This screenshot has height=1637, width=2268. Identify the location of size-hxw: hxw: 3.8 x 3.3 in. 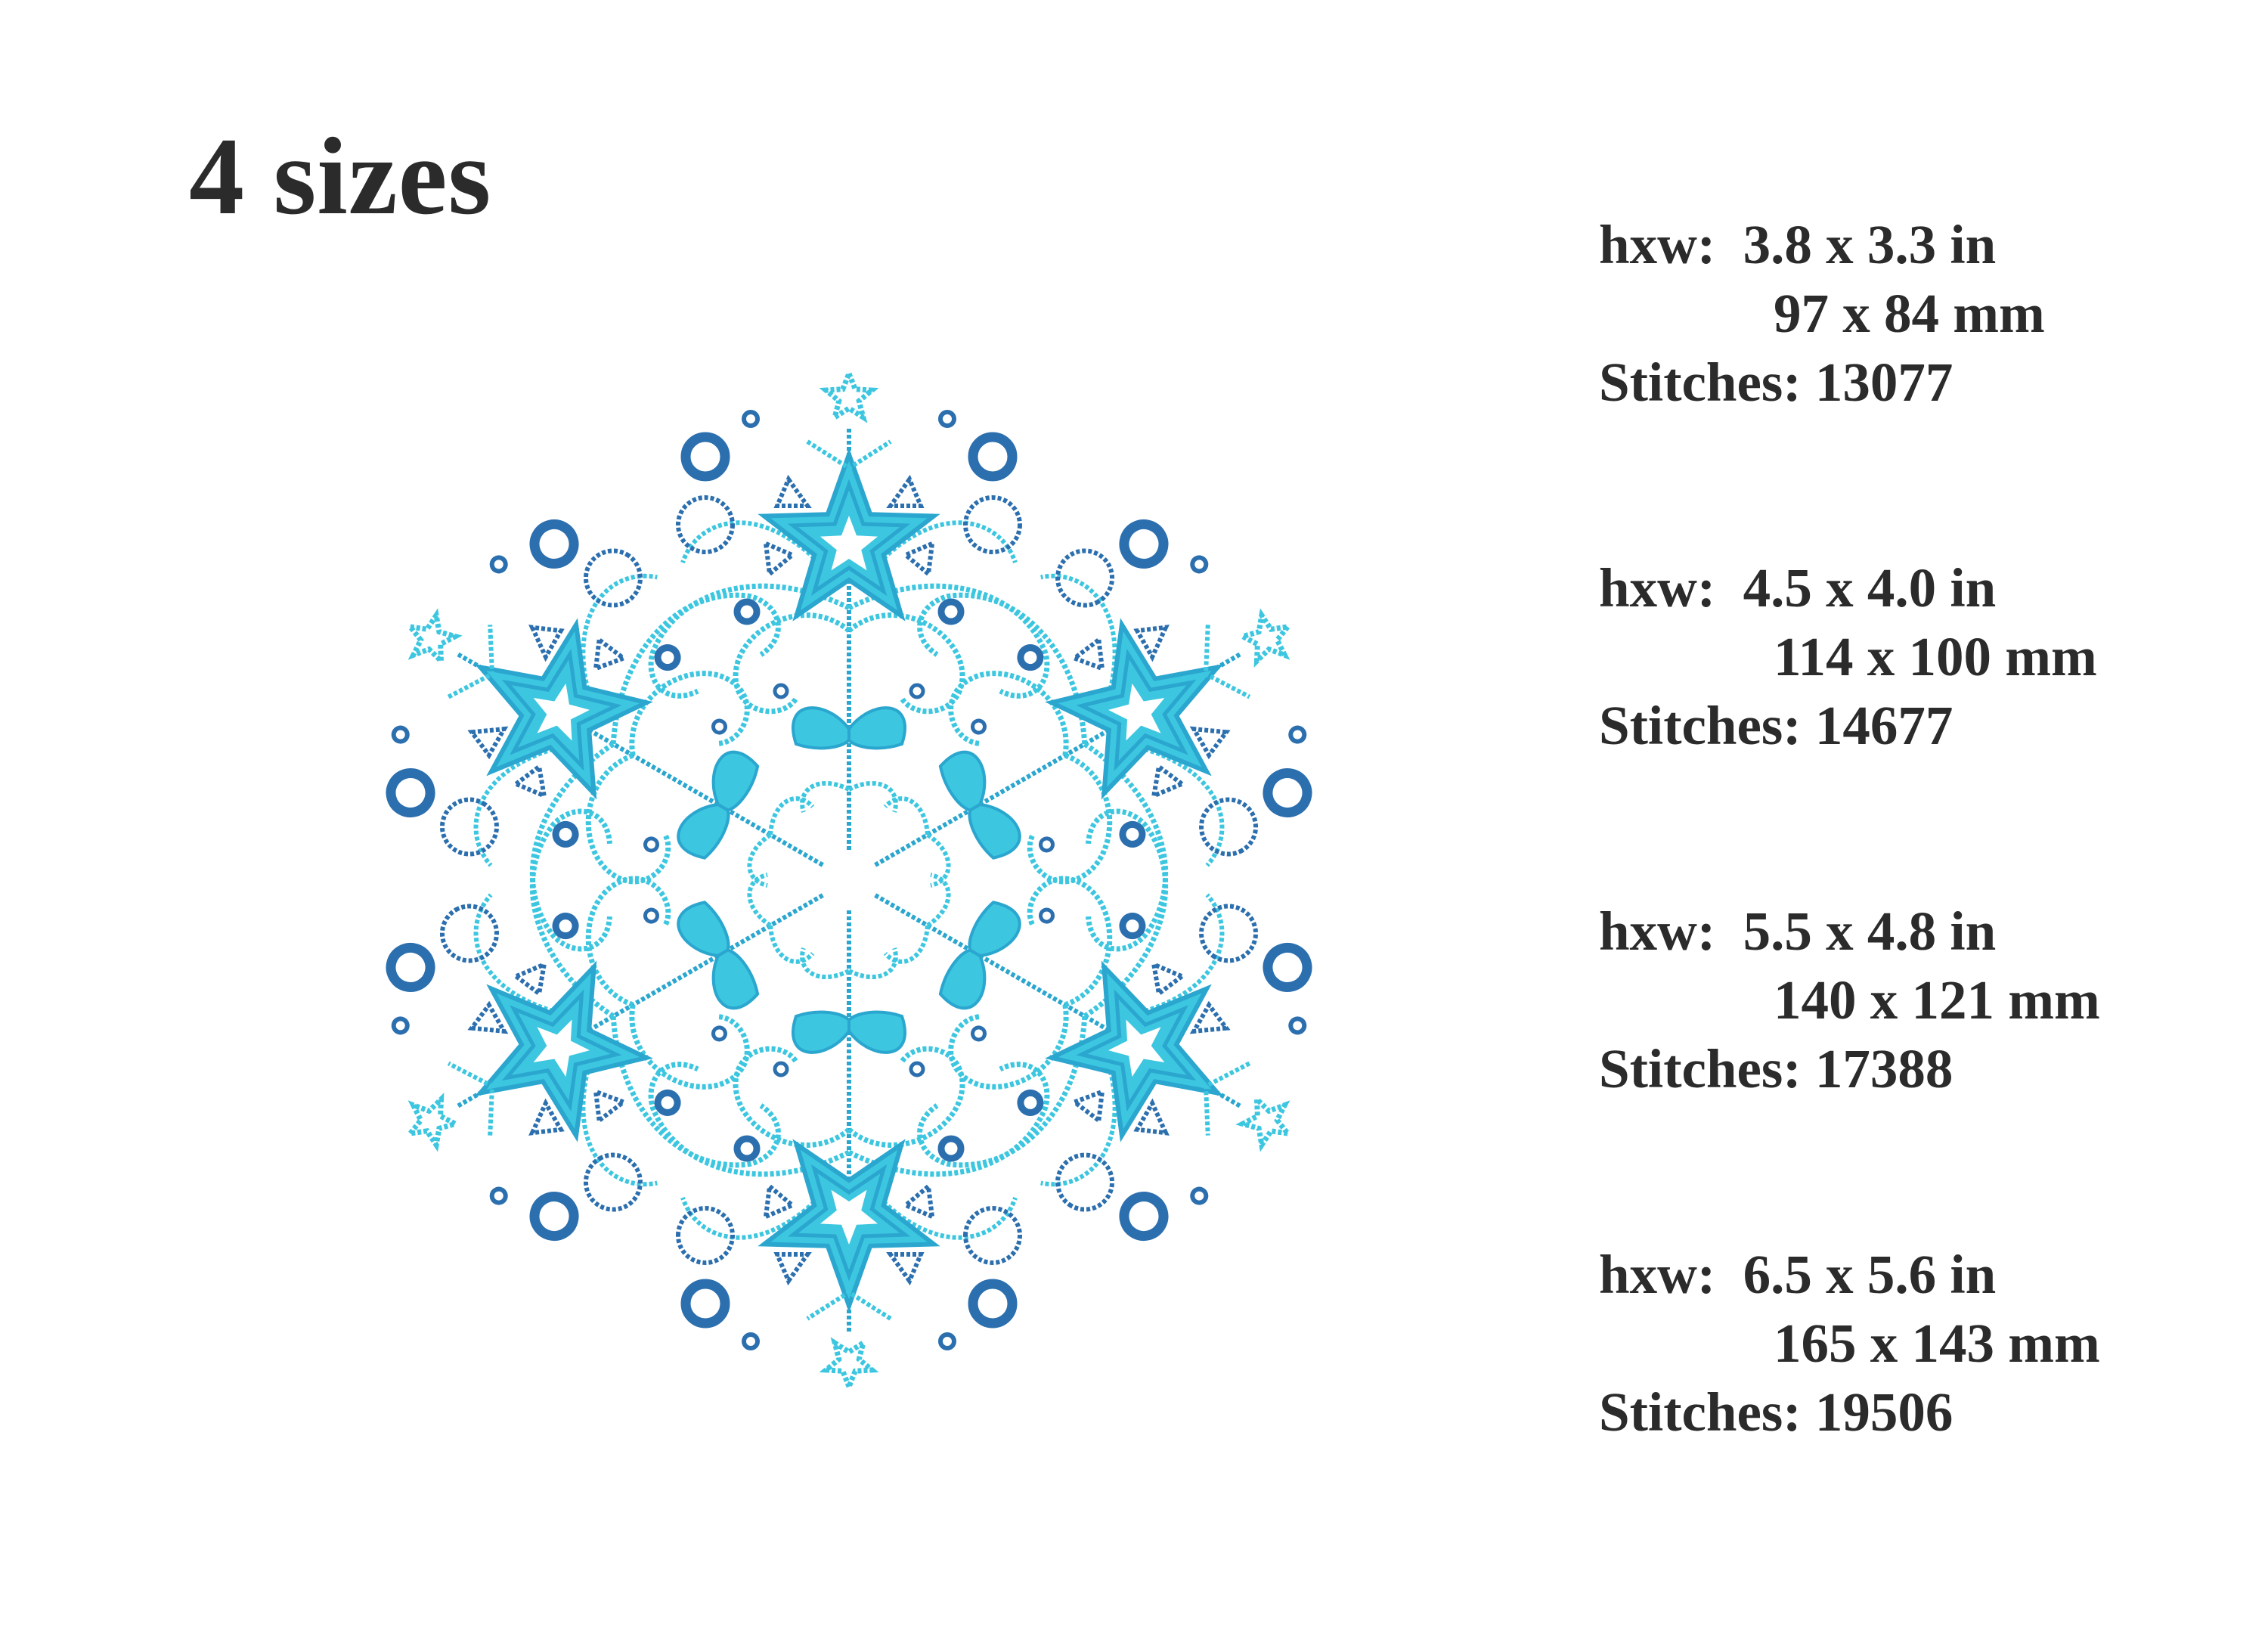
(1798, 244).